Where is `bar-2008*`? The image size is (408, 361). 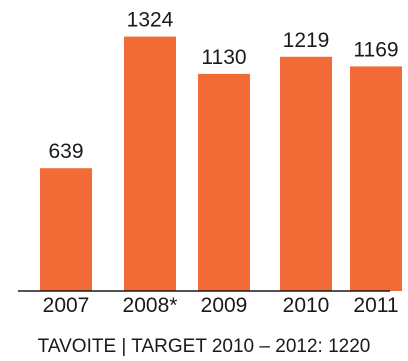
bar-2008* is located at coordinates (150, 163).